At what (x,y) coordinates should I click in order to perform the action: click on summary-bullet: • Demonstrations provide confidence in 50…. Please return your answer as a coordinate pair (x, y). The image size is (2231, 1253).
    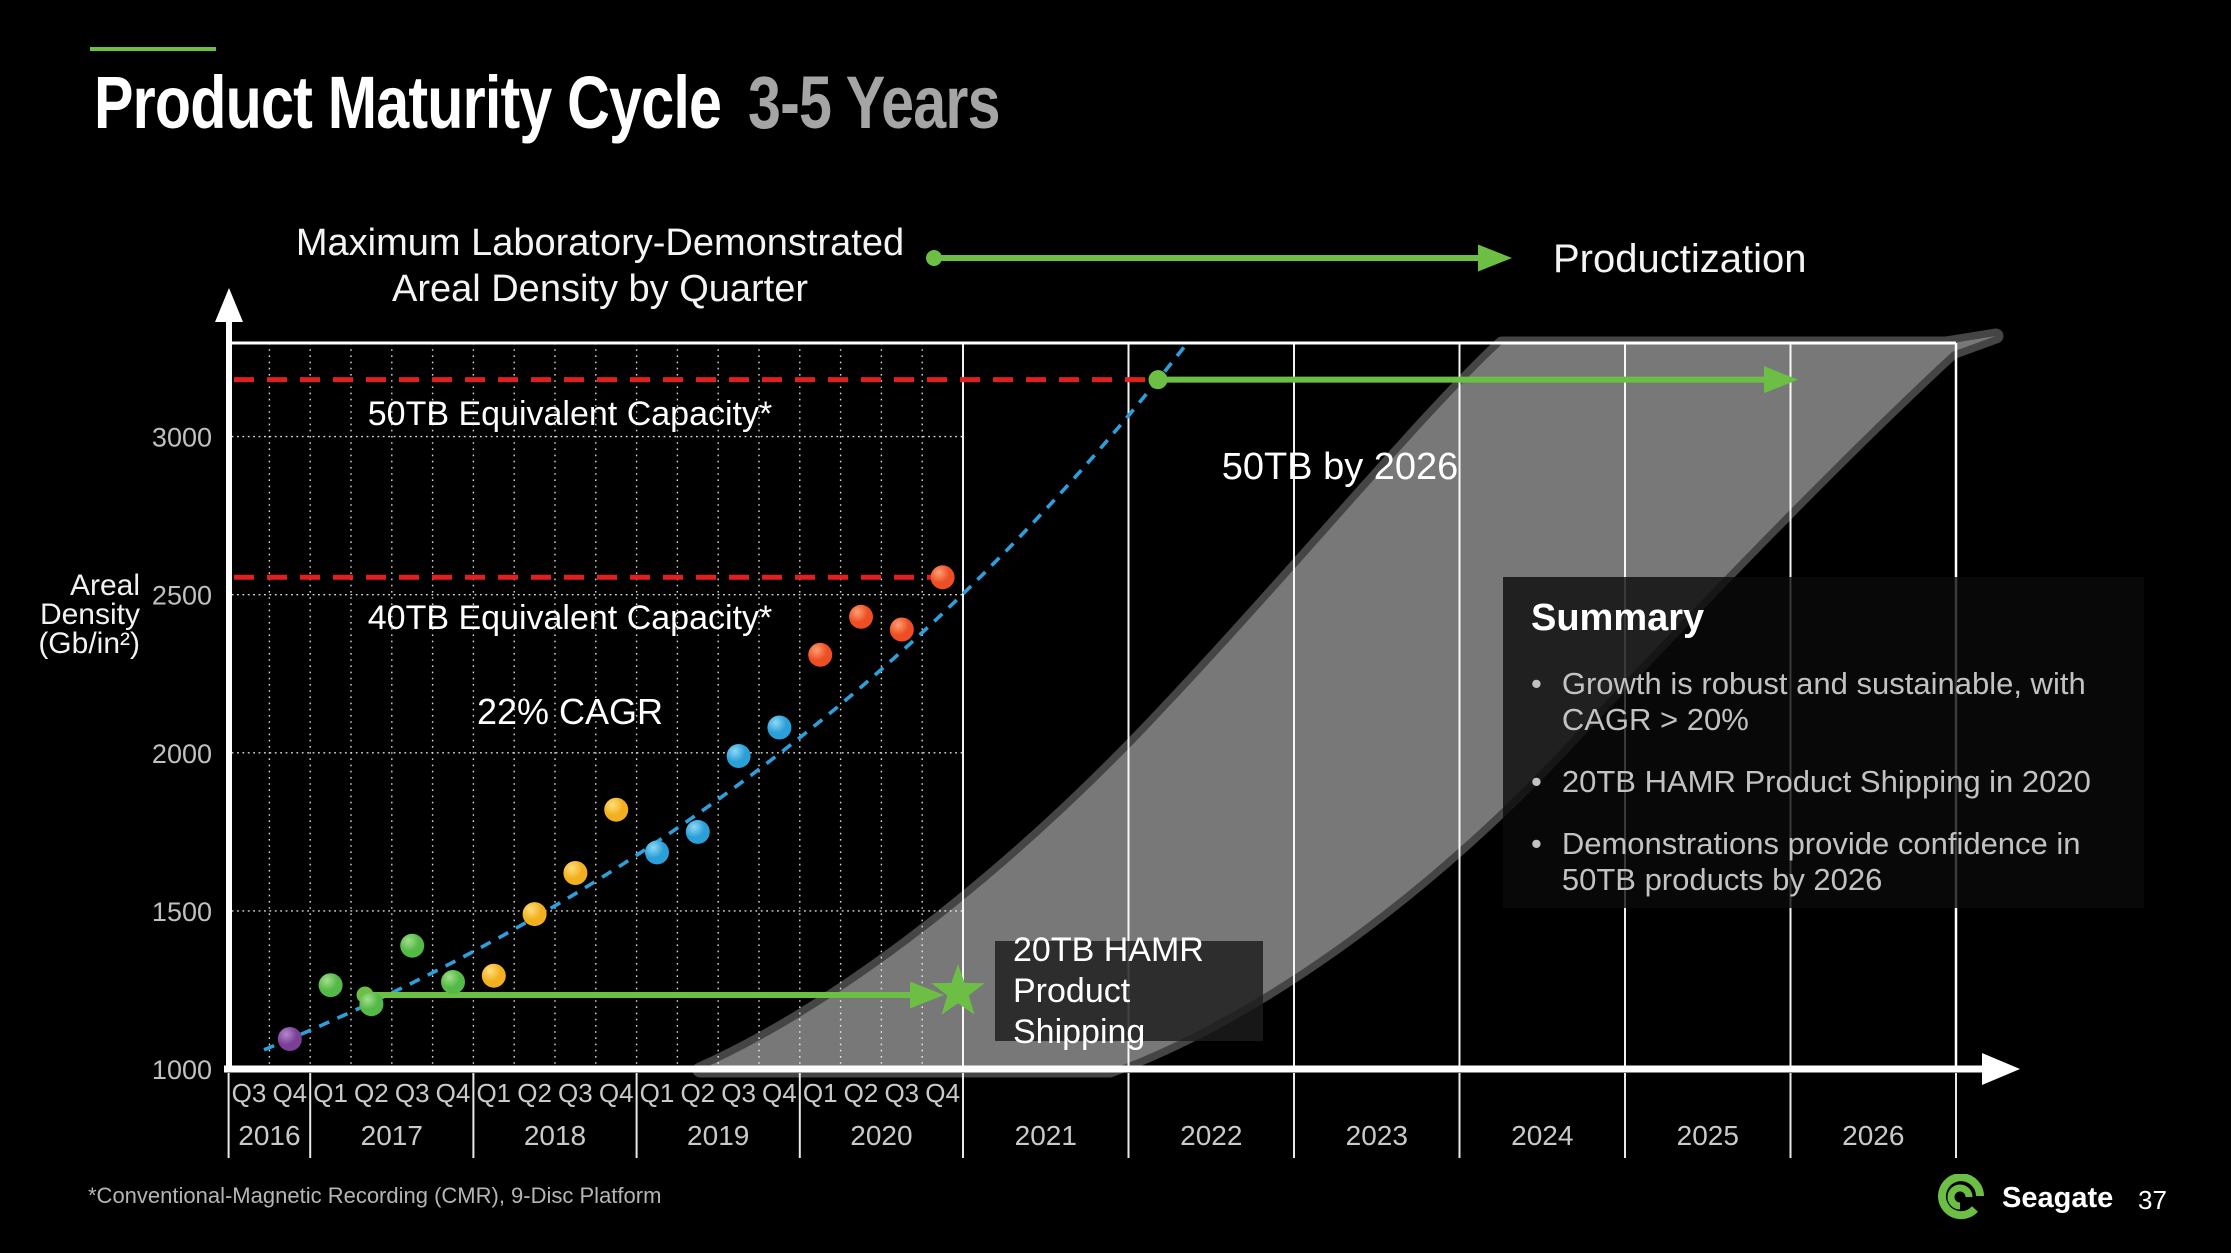
    Looking at the image, I should click on (1823, 862).